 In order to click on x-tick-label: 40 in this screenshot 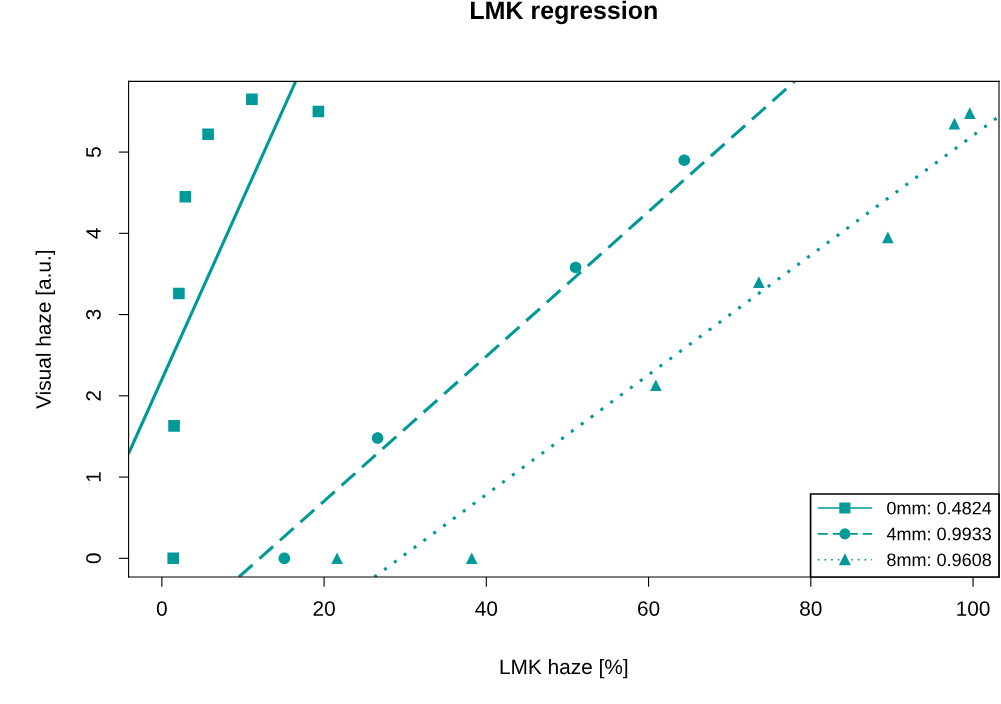, I will do `click(486, 608)`.